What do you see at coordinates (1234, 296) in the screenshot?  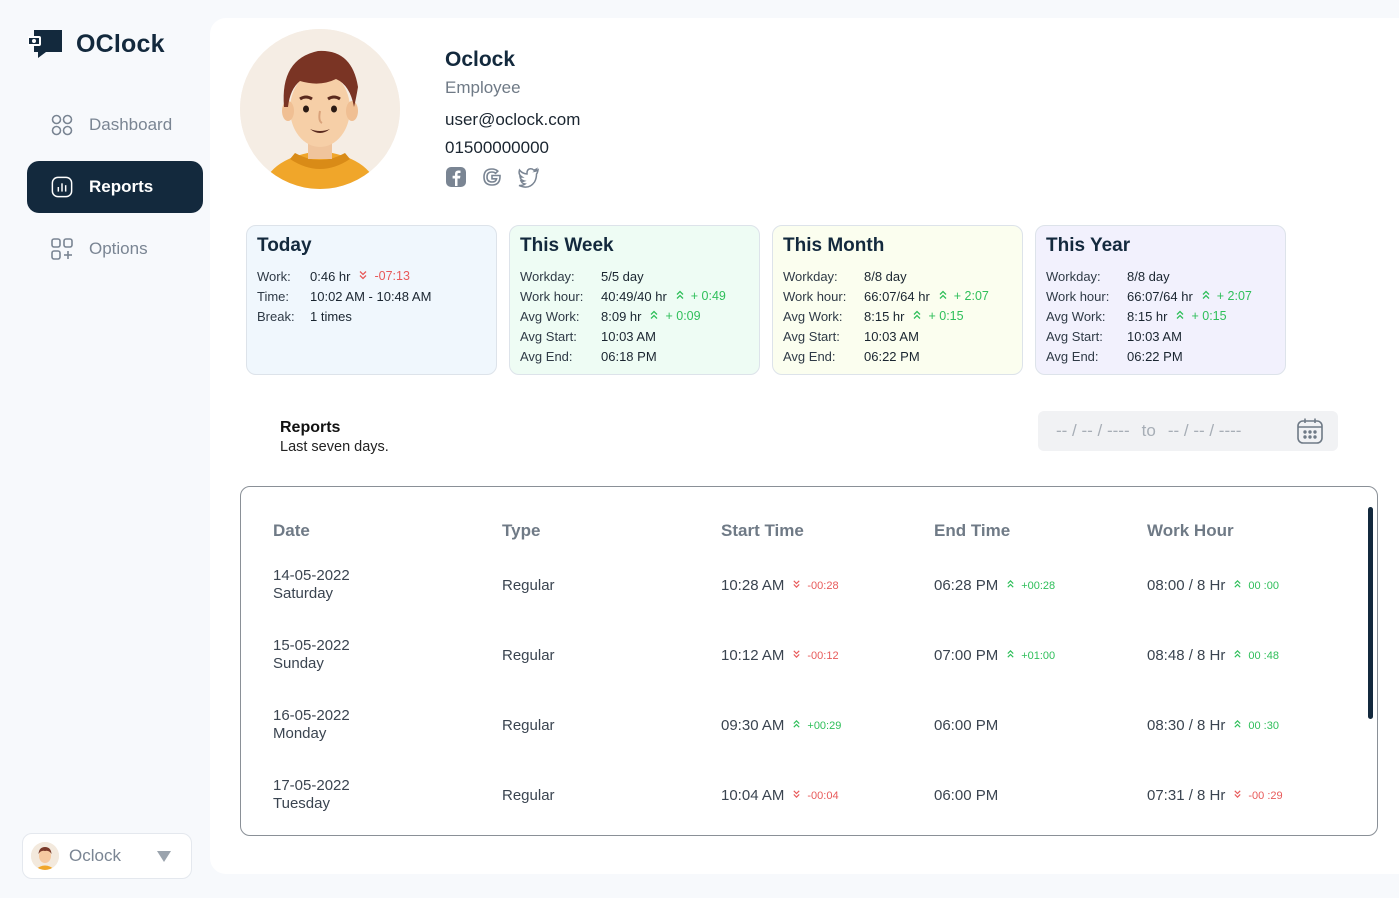 I see `stat-delta-value: + 2:07` at bounding box center [1234, 296].